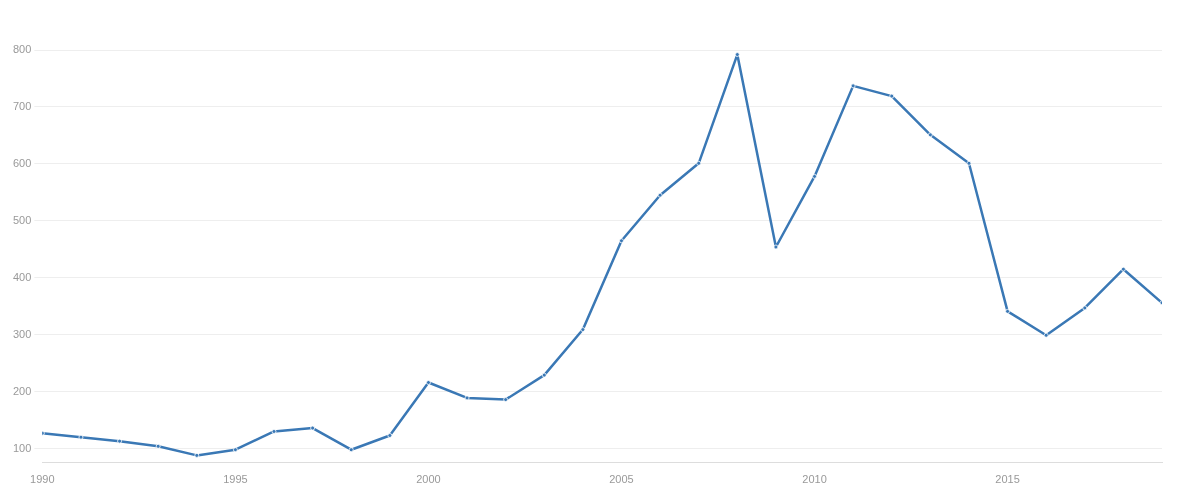 This screenshot has height=500, width=1192. I want to click on x-tick-label: 2005, so click(621, 479).